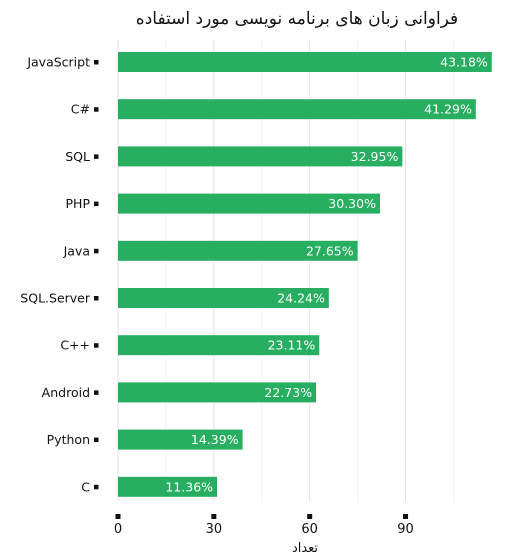  I want to click on x-tick-label: 30, so click(214, 529).